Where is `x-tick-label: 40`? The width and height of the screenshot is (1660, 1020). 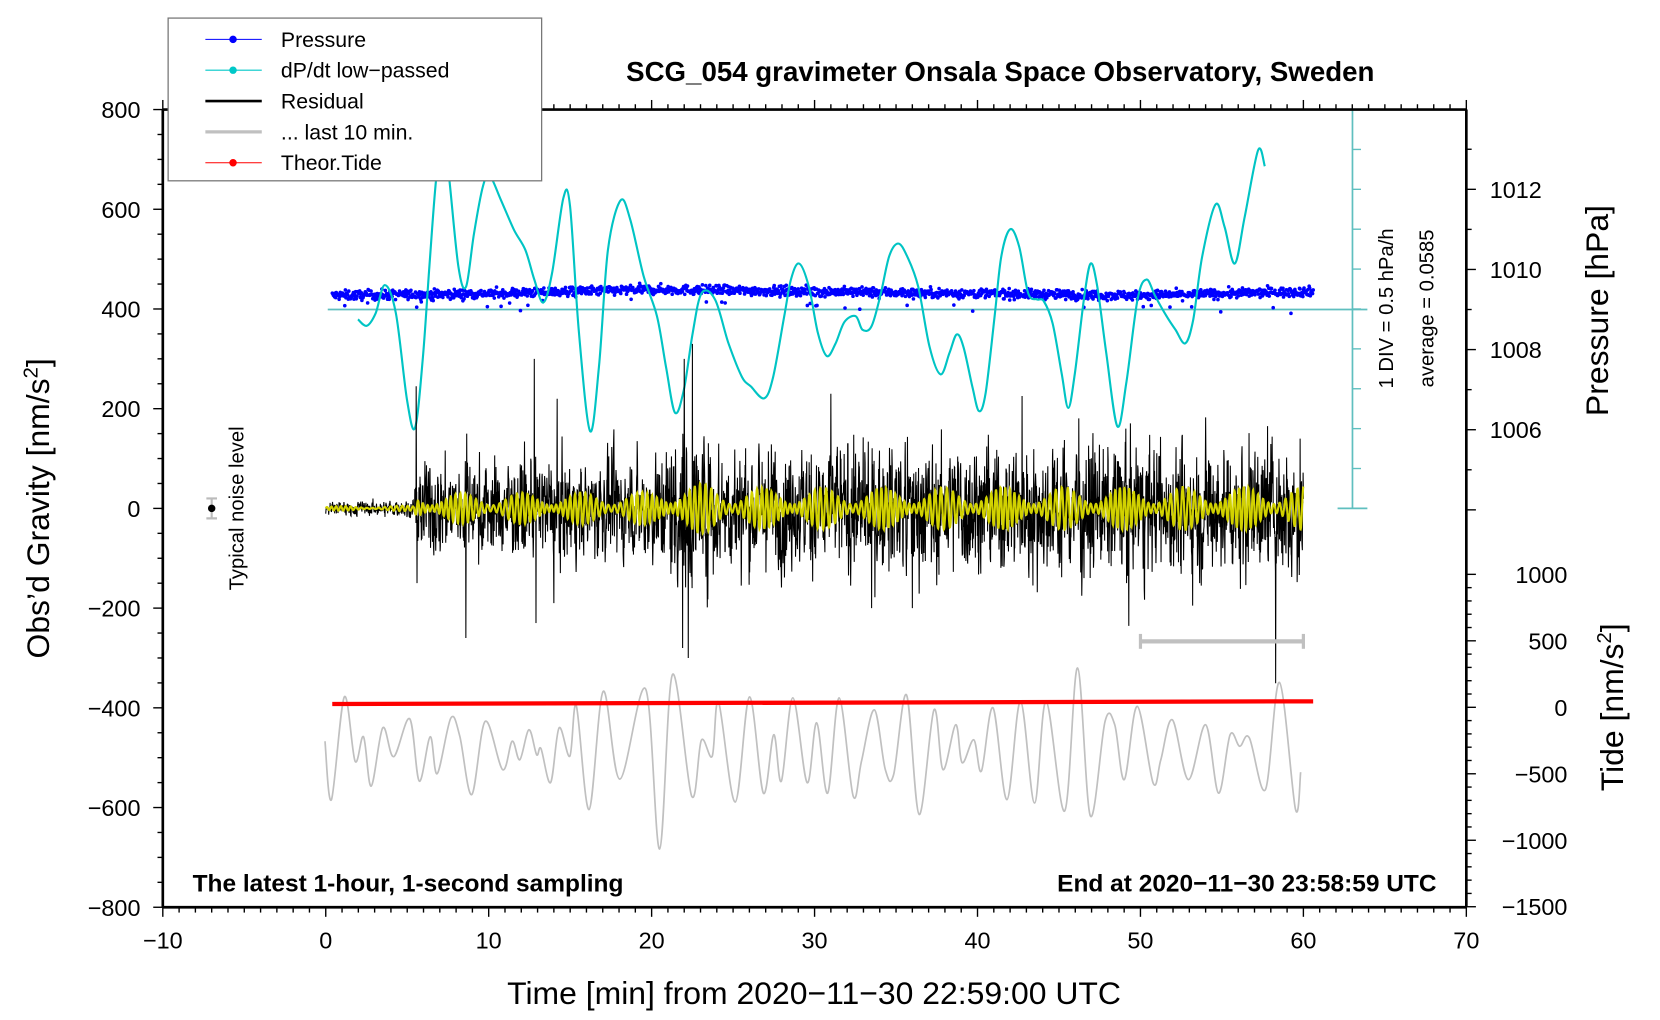
x-tick-label: 40 is located at coordinates (977, 941).